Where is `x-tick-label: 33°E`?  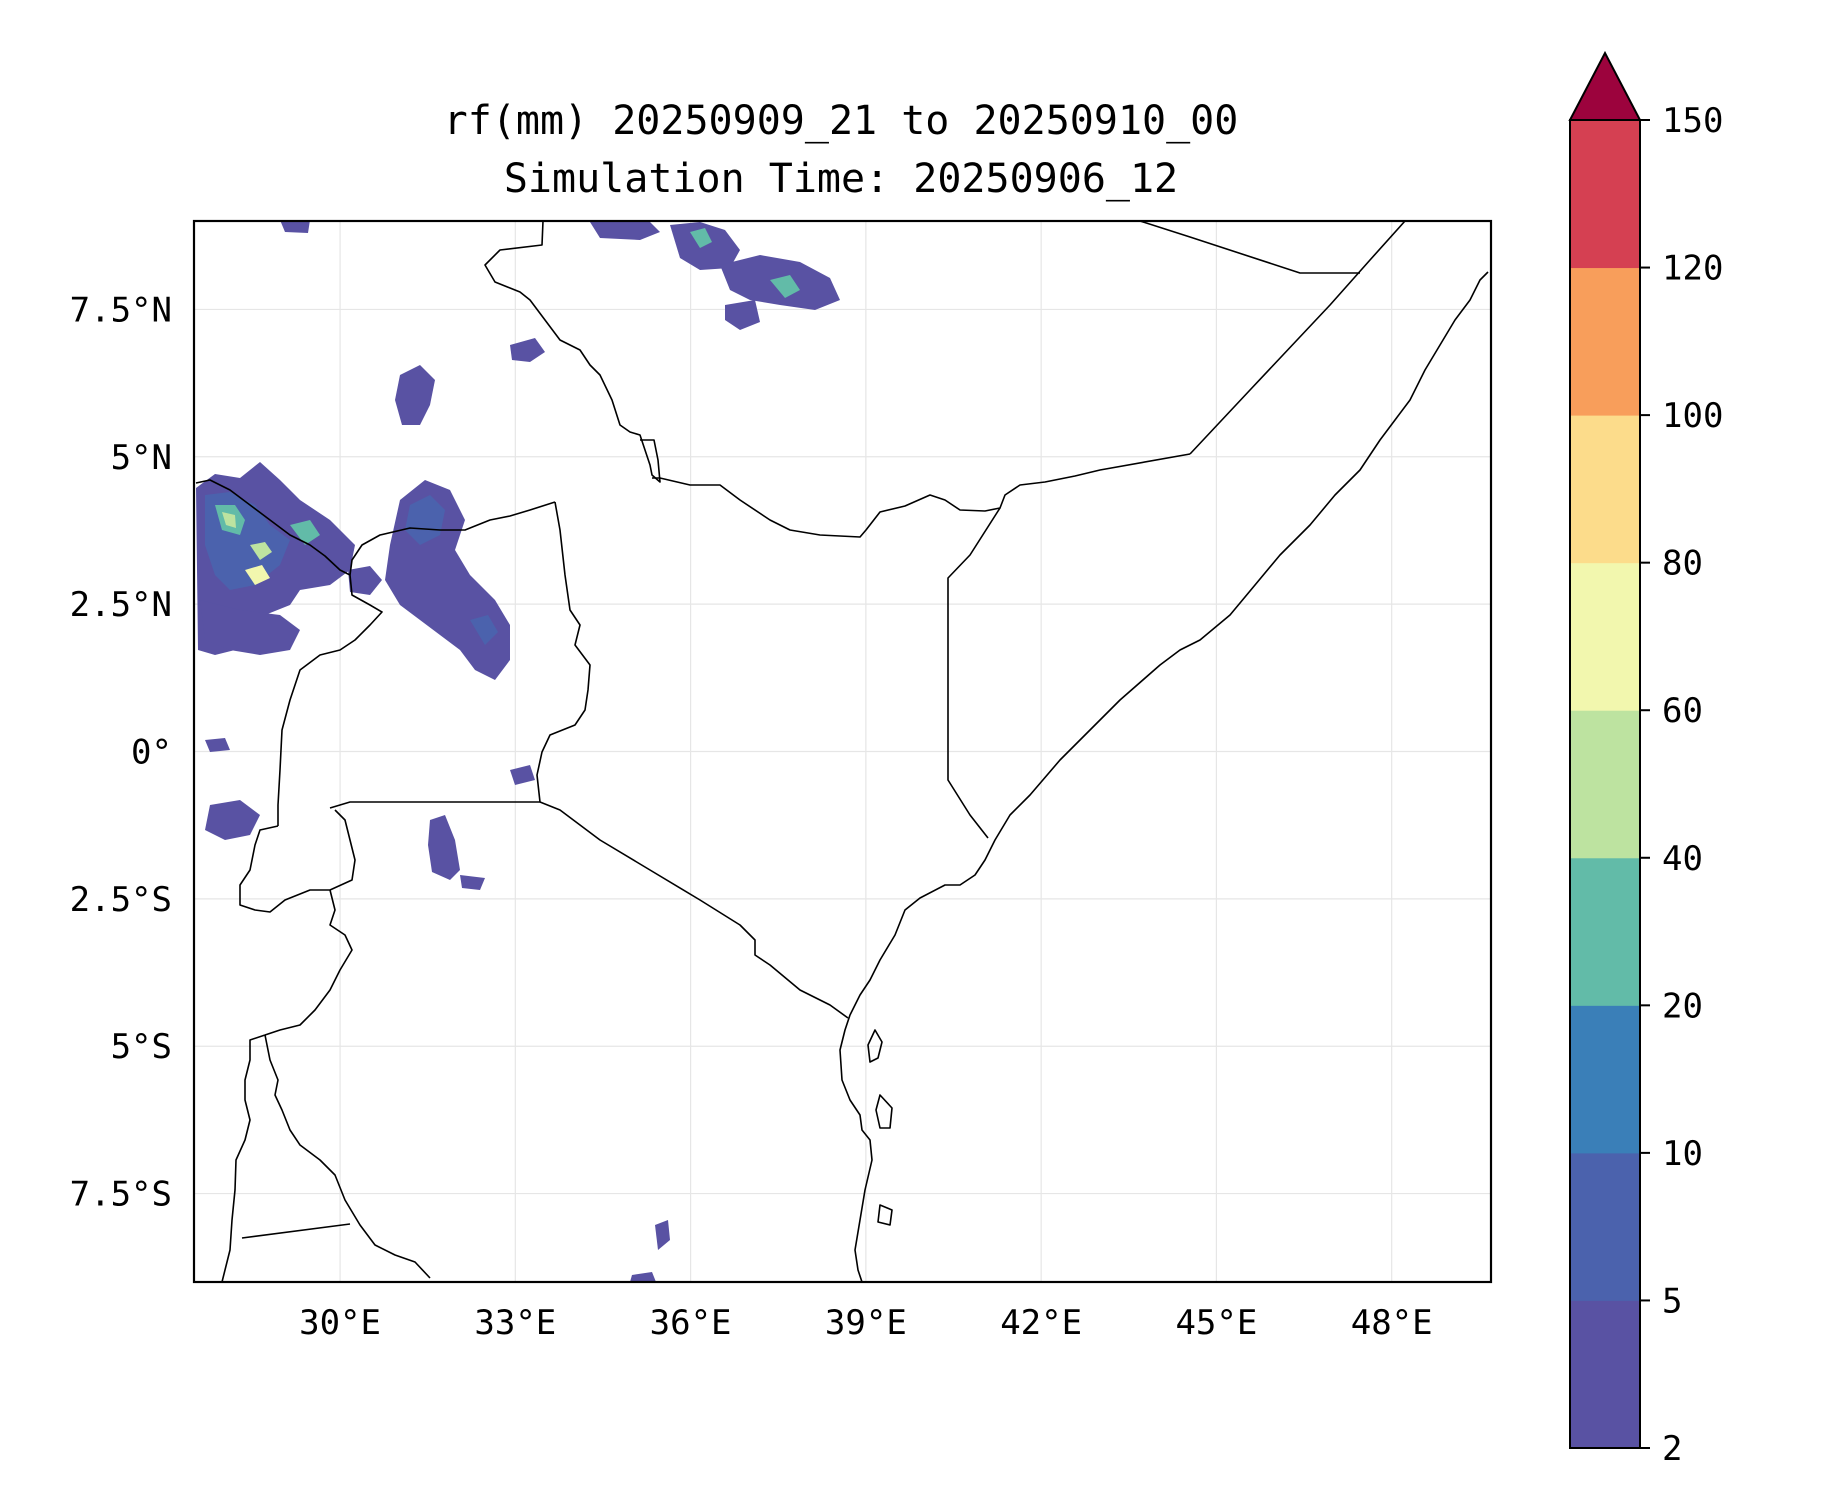
x-tick-label: 33°E is located at coordinates (515, 1323).